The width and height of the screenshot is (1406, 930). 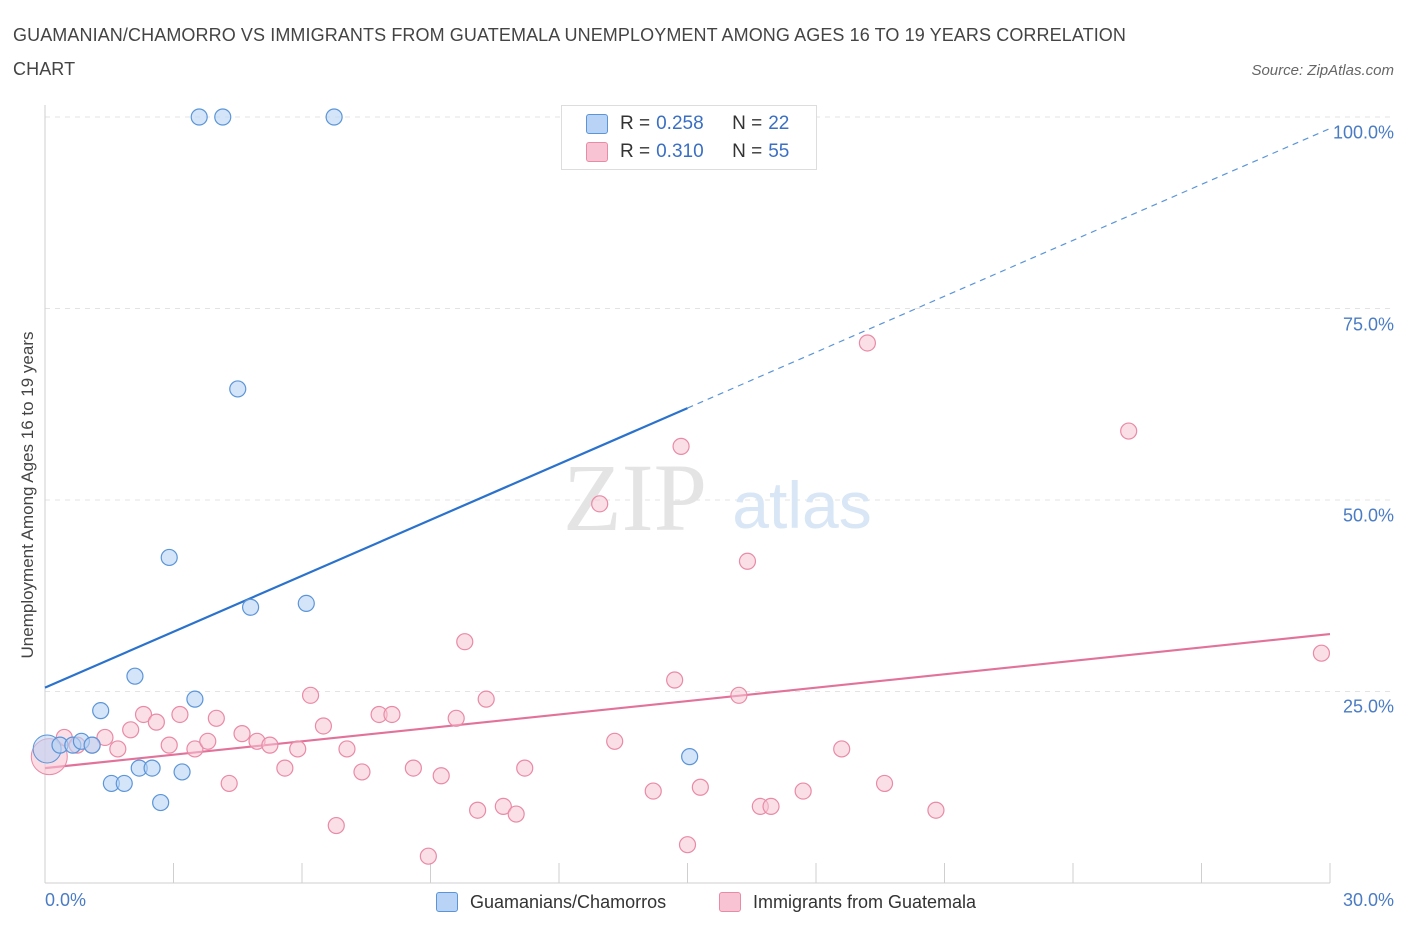 What do you see at coordinates (366, 548) in the screenshot?
I see `trend-line-guamanian` at bounding box center [366, 548].